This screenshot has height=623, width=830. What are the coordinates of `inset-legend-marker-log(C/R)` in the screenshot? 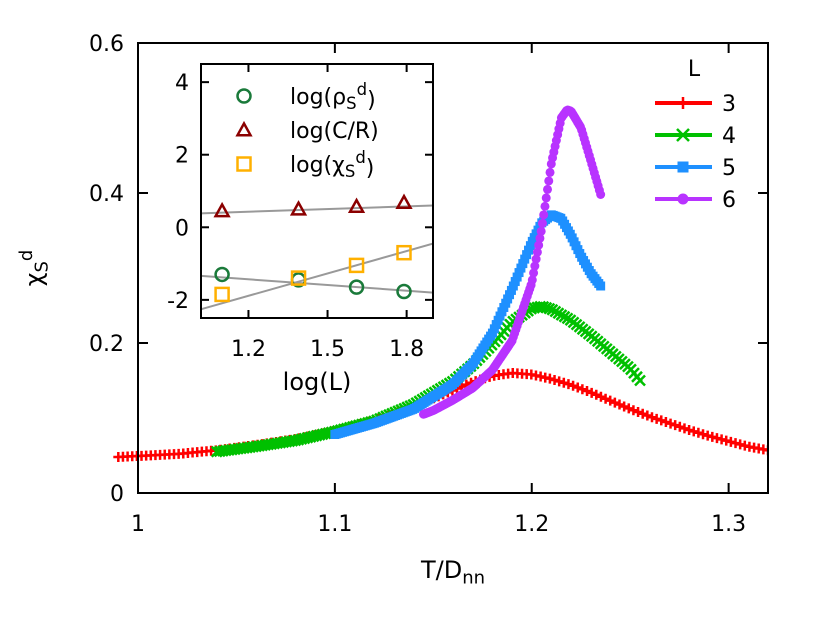 It's located at (244, 128).